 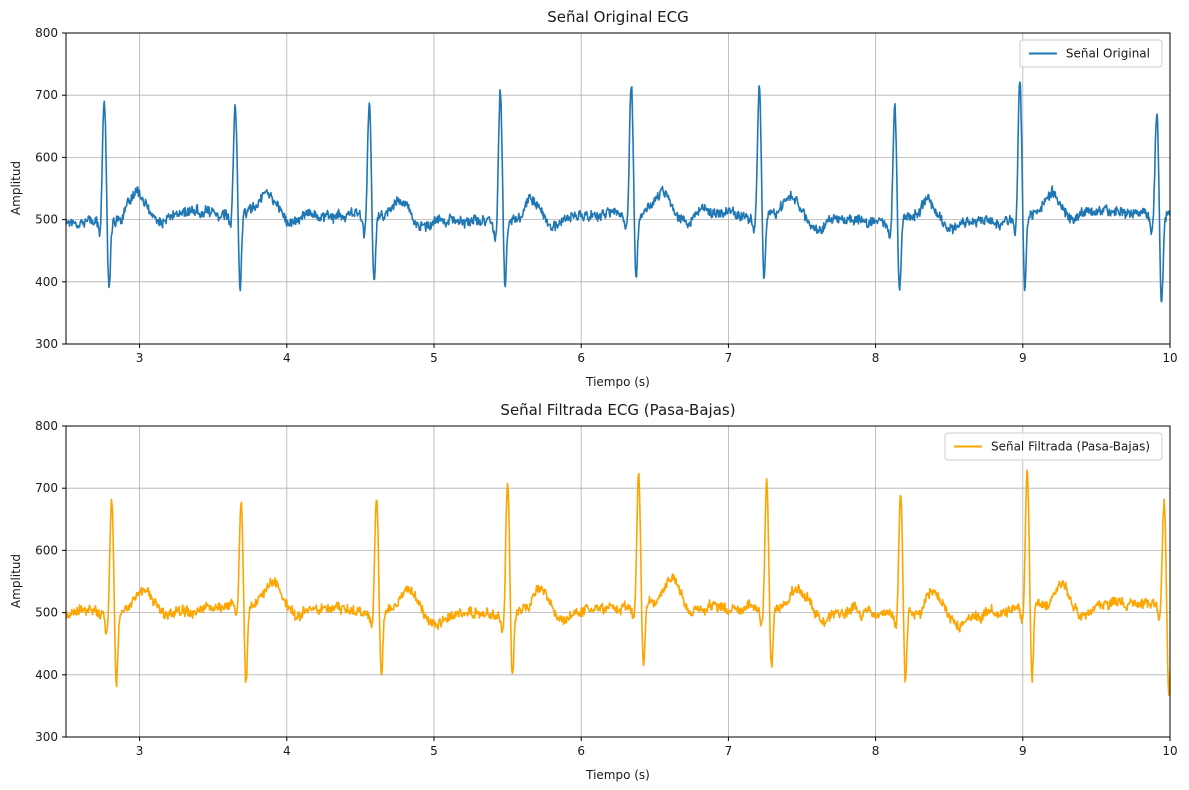 I want to click on chart-title: Señal Filtrada ECG (Pasa-Bajas), so click(x=617, y=410).